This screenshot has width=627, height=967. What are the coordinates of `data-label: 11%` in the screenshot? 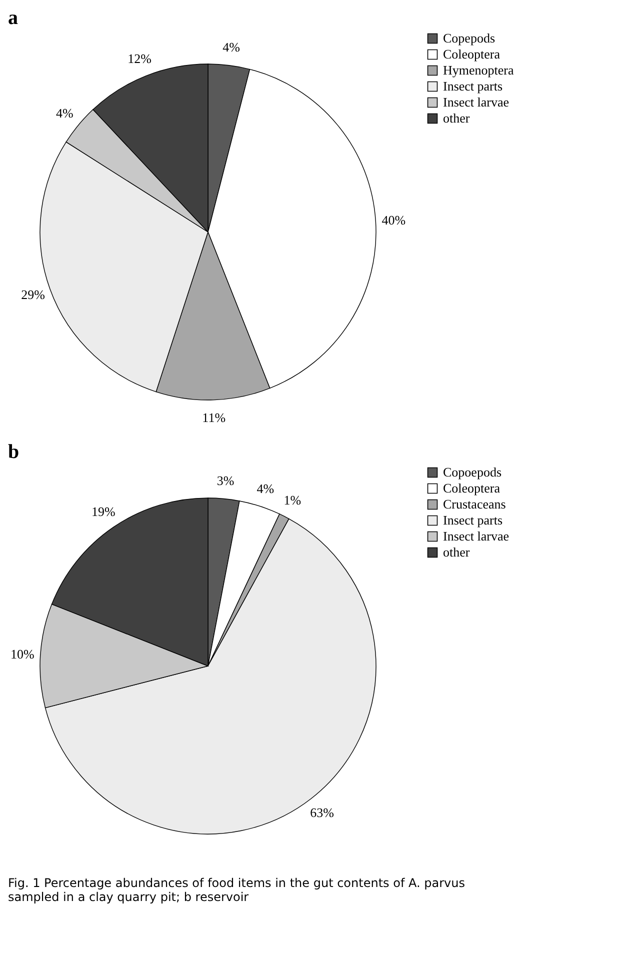 It's located at (214, 417).